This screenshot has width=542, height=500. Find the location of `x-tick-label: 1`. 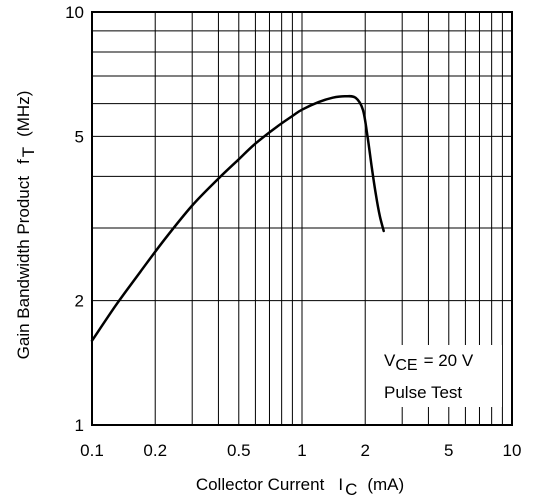

x-tick-label: 1 is located at coordinates (301, 450).